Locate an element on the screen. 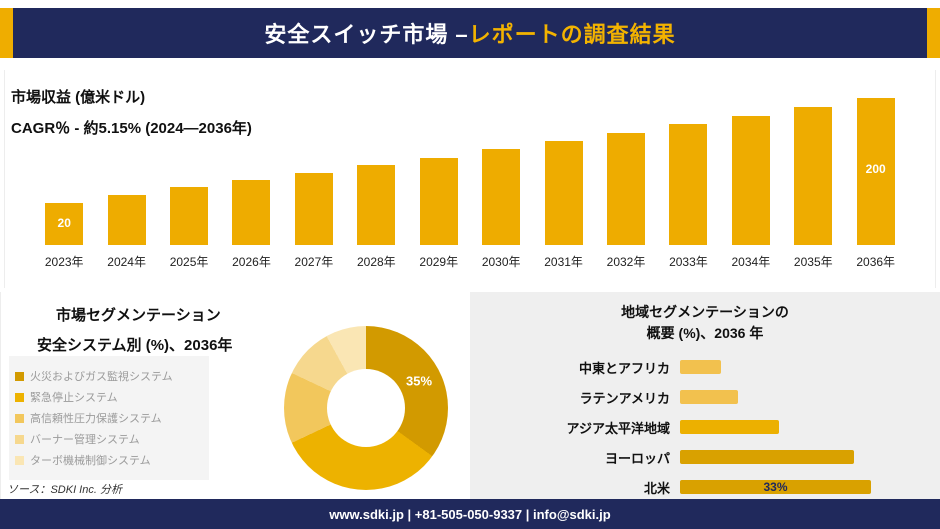  legend-item: ターボ機械制御システム is located at coordinates (109, 460).